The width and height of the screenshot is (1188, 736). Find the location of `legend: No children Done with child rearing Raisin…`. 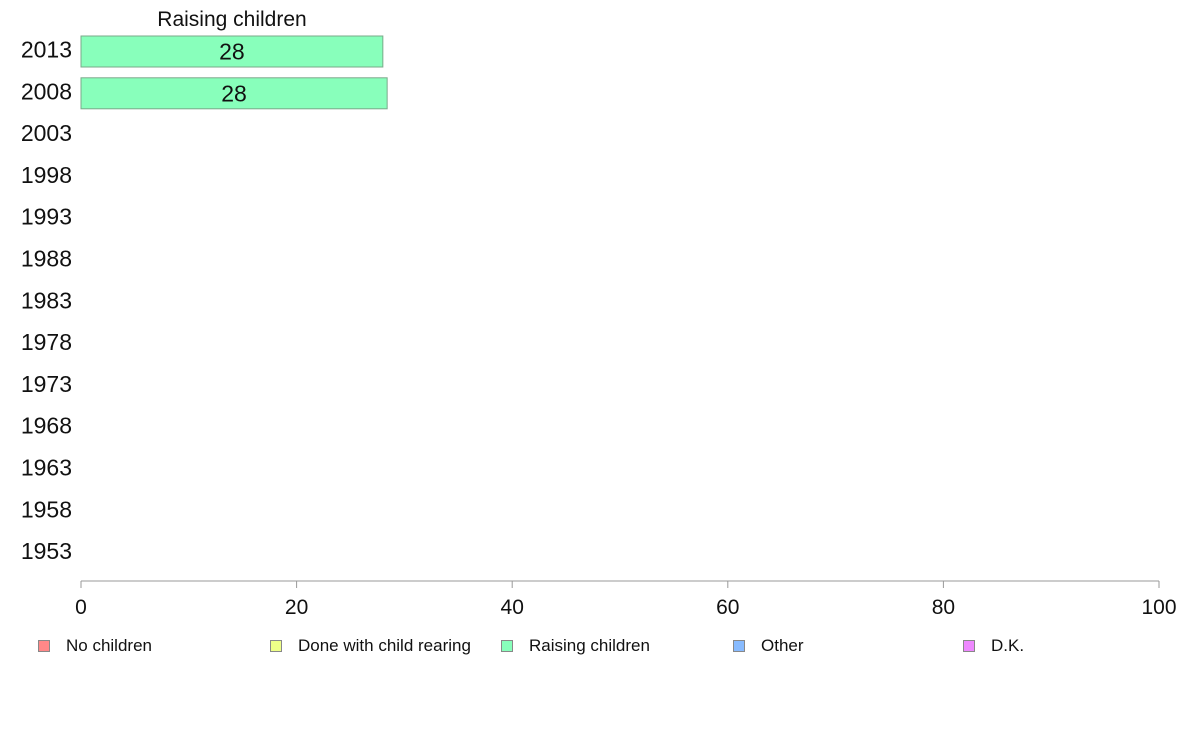

legend: No children Done with child rearing Raisin… is located at coordinates (594, 646).